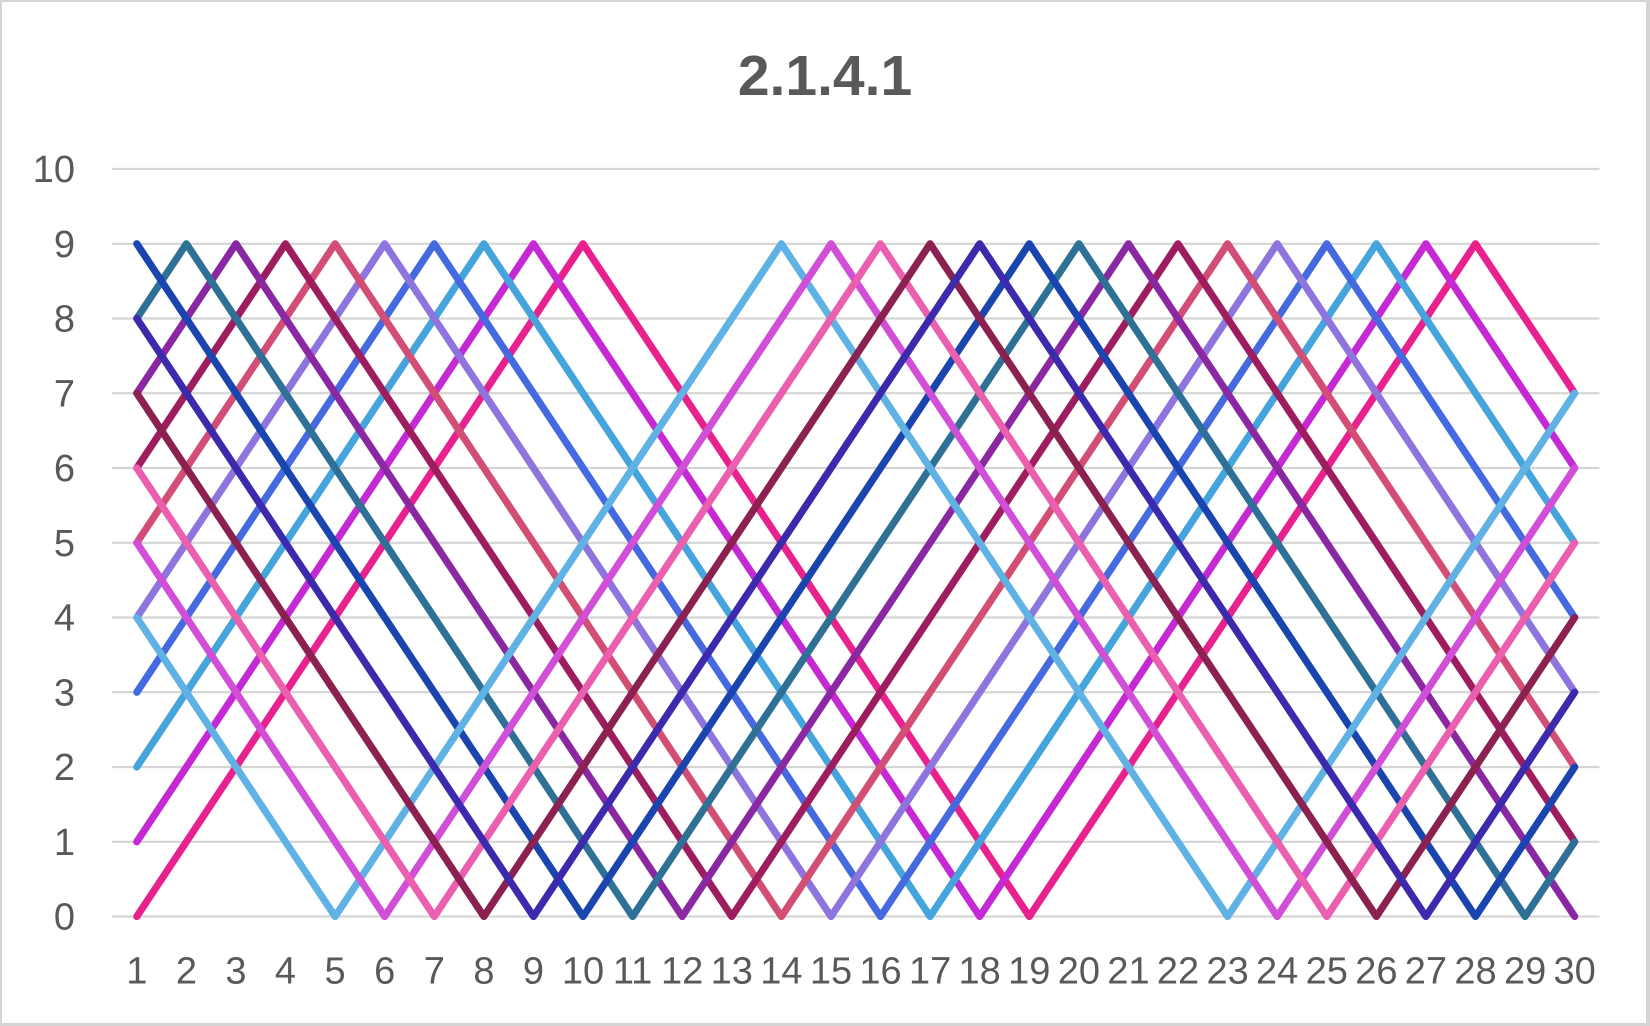  What do you see at coordinates (1227, 972) in the screenshot?
I see `svg-text: 23` at bounding box center [1227, 972].